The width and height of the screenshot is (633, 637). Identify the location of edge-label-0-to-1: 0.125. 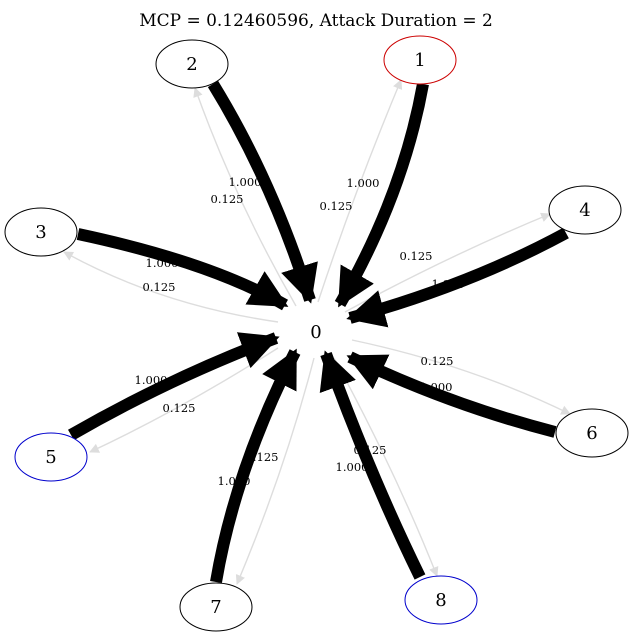
(336, 206).